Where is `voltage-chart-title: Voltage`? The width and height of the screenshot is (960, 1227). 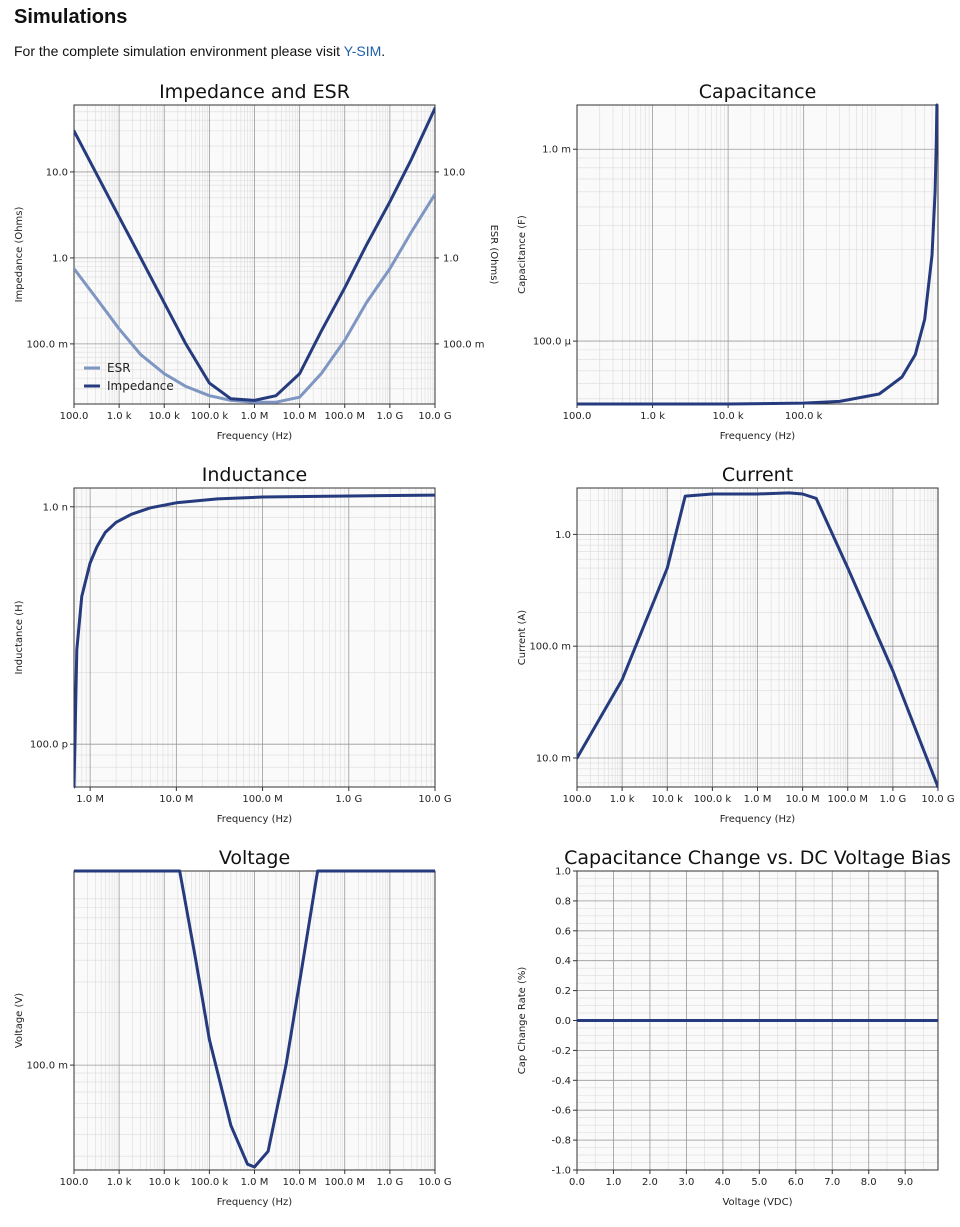
voltage-chart-title: Voltage is located at coordinates (254, 858).